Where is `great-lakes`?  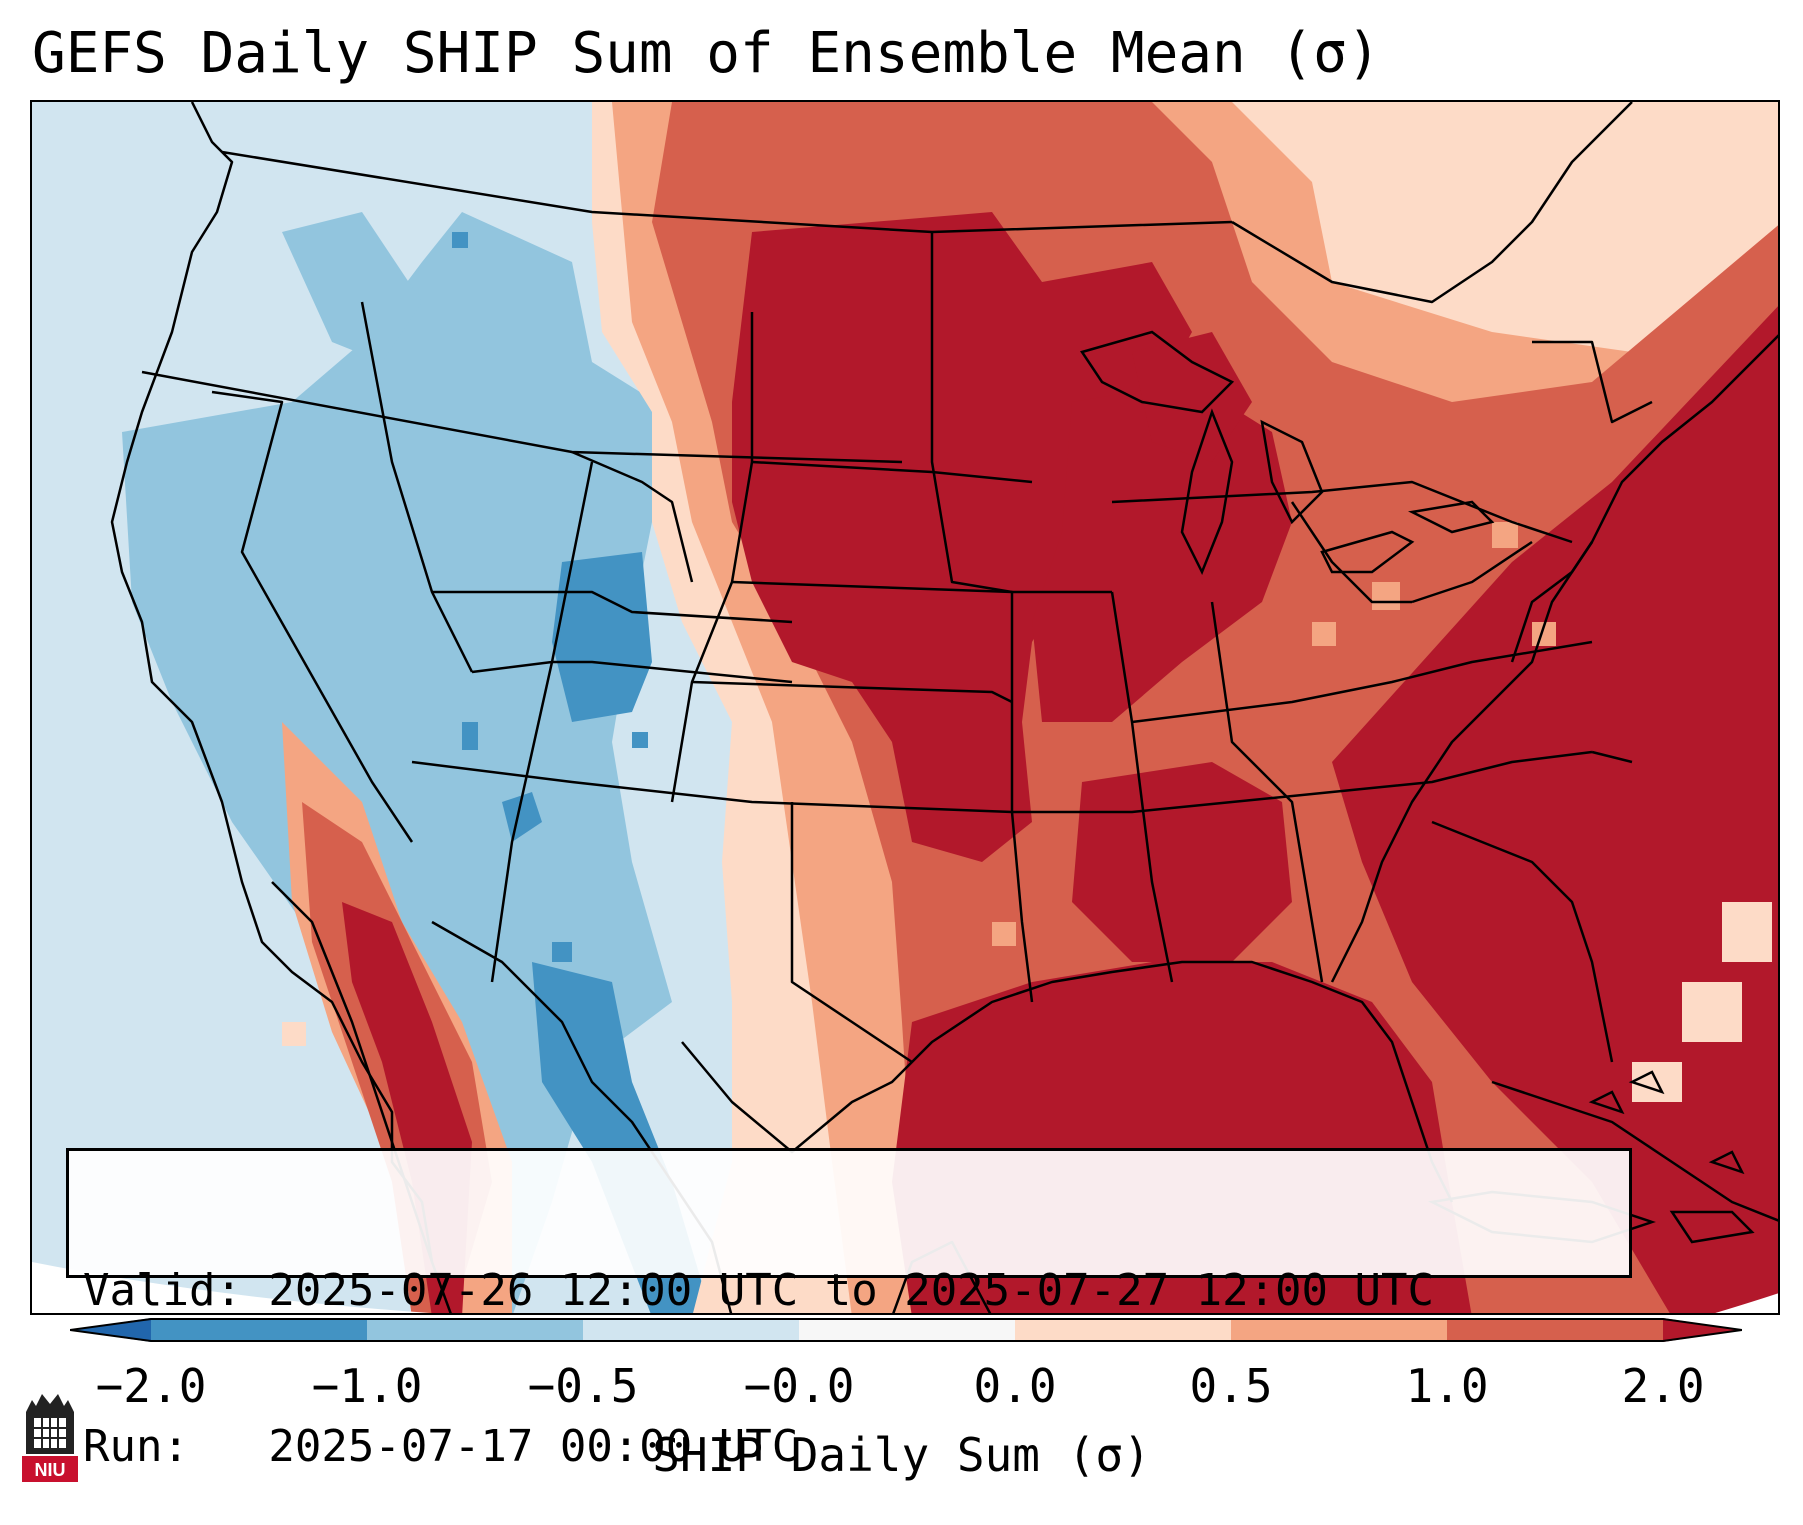 great-lakes is located at coordinates (1287, 453).